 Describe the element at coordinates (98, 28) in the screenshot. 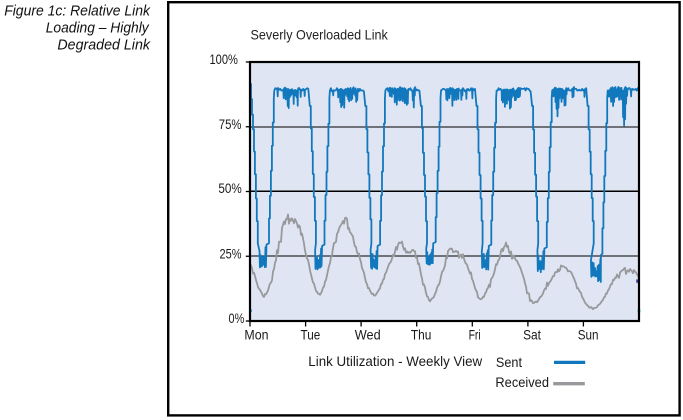

I see `svg-text: Loading – Highly` at that location.